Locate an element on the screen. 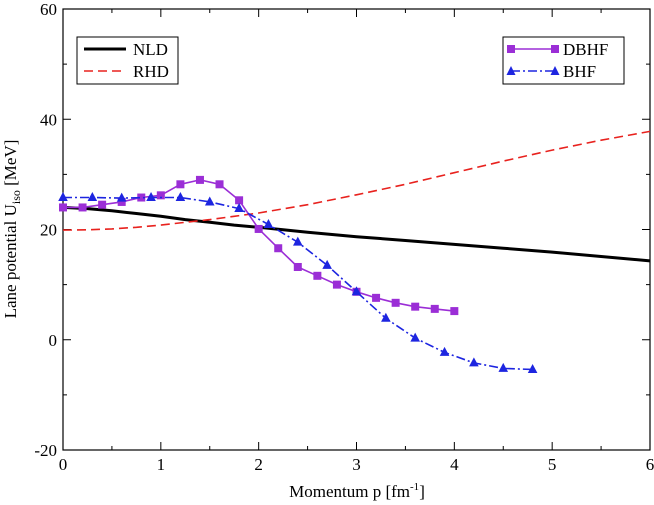 Image resolution: width=654 pixels, height=505 pixels. y-tick-label: 20 is located at coordinates (48, 230).